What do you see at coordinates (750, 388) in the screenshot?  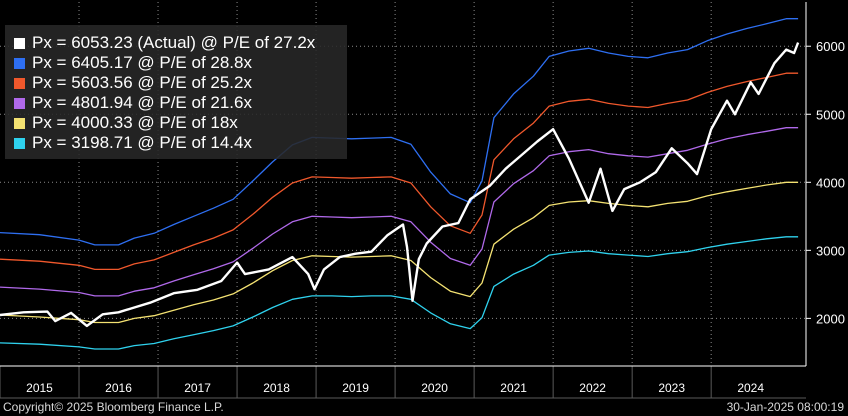 I see `x-tick-label: 2024` at bounding box center [750, 388].